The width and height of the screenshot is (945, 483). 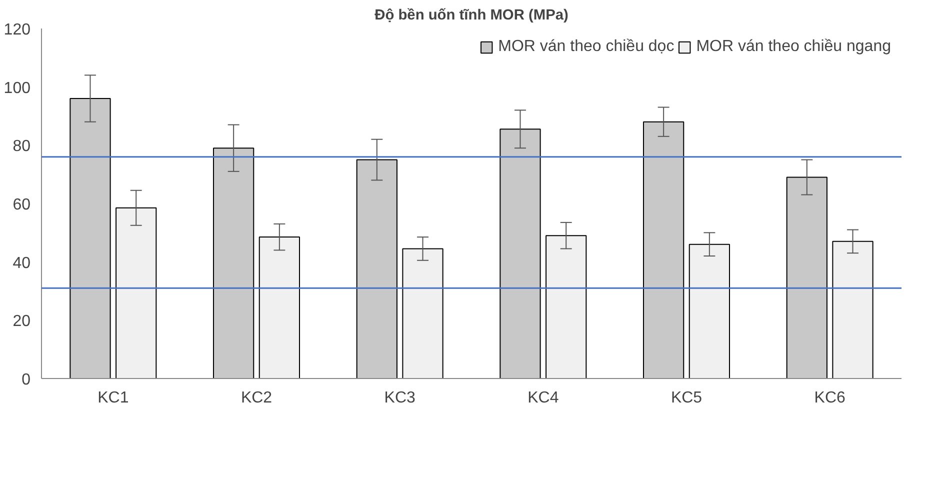 What do you see at coordinates (26, 380) in the screenshot?
I see `y-tick-label: 0` at bounding box center [26, 380].